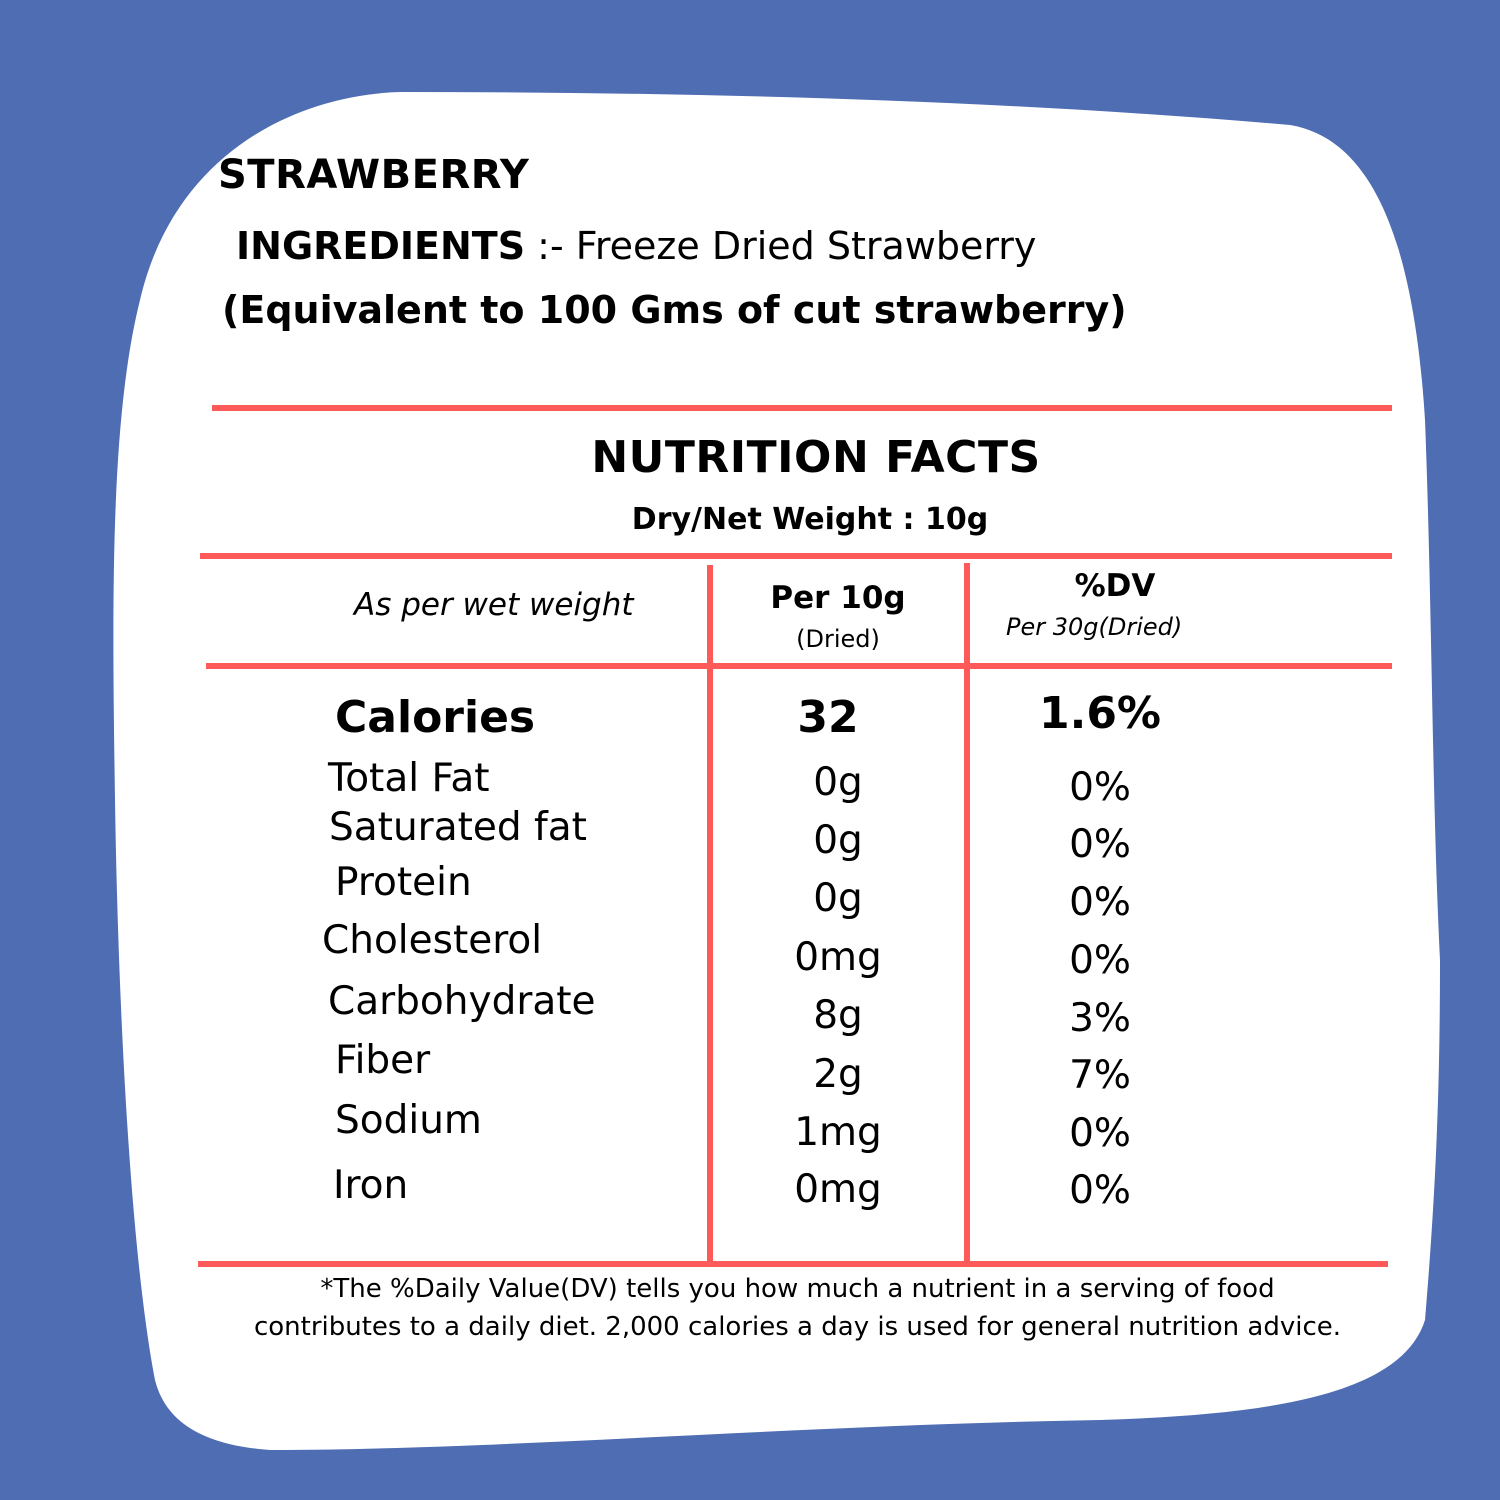 The image size is (1500, 1500). I want to click on nutrient-label: Total Fat, so click(409, 778).